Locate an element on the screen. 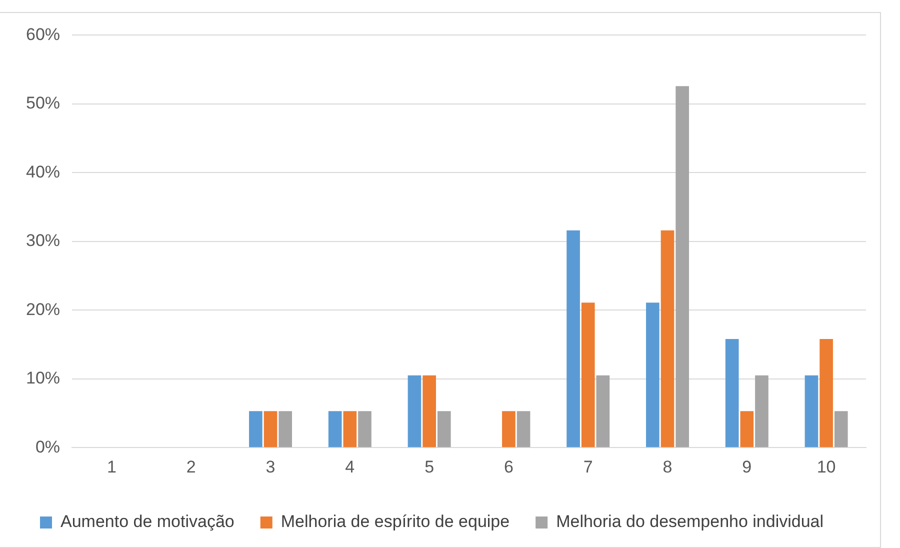 The height and width of the screenshot is (548, 900). x-tick-label: 6 is located at coordinates (509, 466).